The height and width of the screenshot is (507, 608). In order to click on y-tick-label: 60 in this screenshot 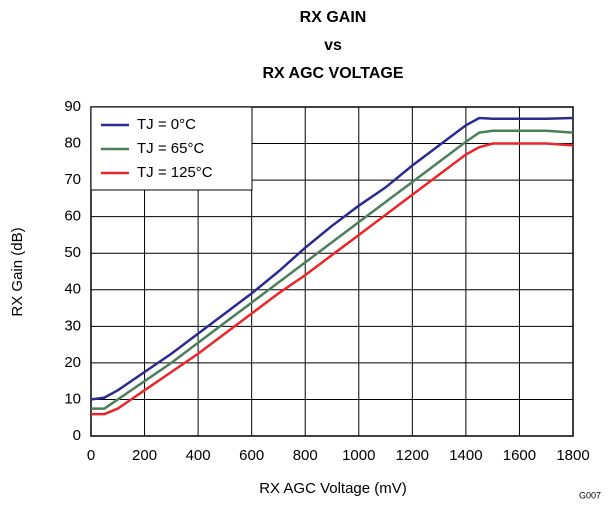, I will do `click(72, 216)`.